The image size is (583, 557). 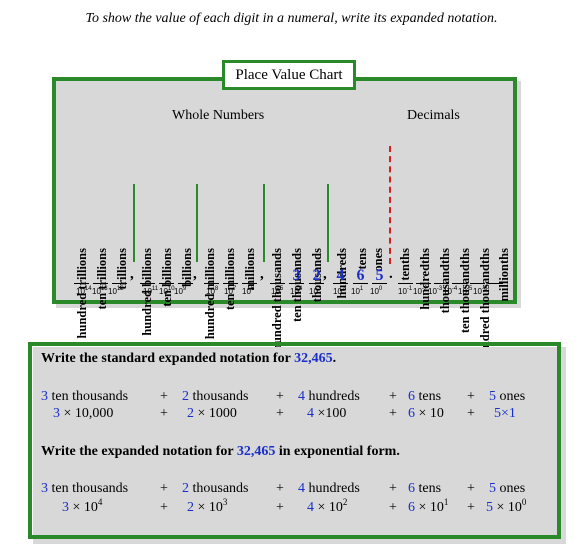 What do you see at coordinates (281, 289) in the screenshot?
I see `power-exponent: 5` at bounding box center [281, 289].